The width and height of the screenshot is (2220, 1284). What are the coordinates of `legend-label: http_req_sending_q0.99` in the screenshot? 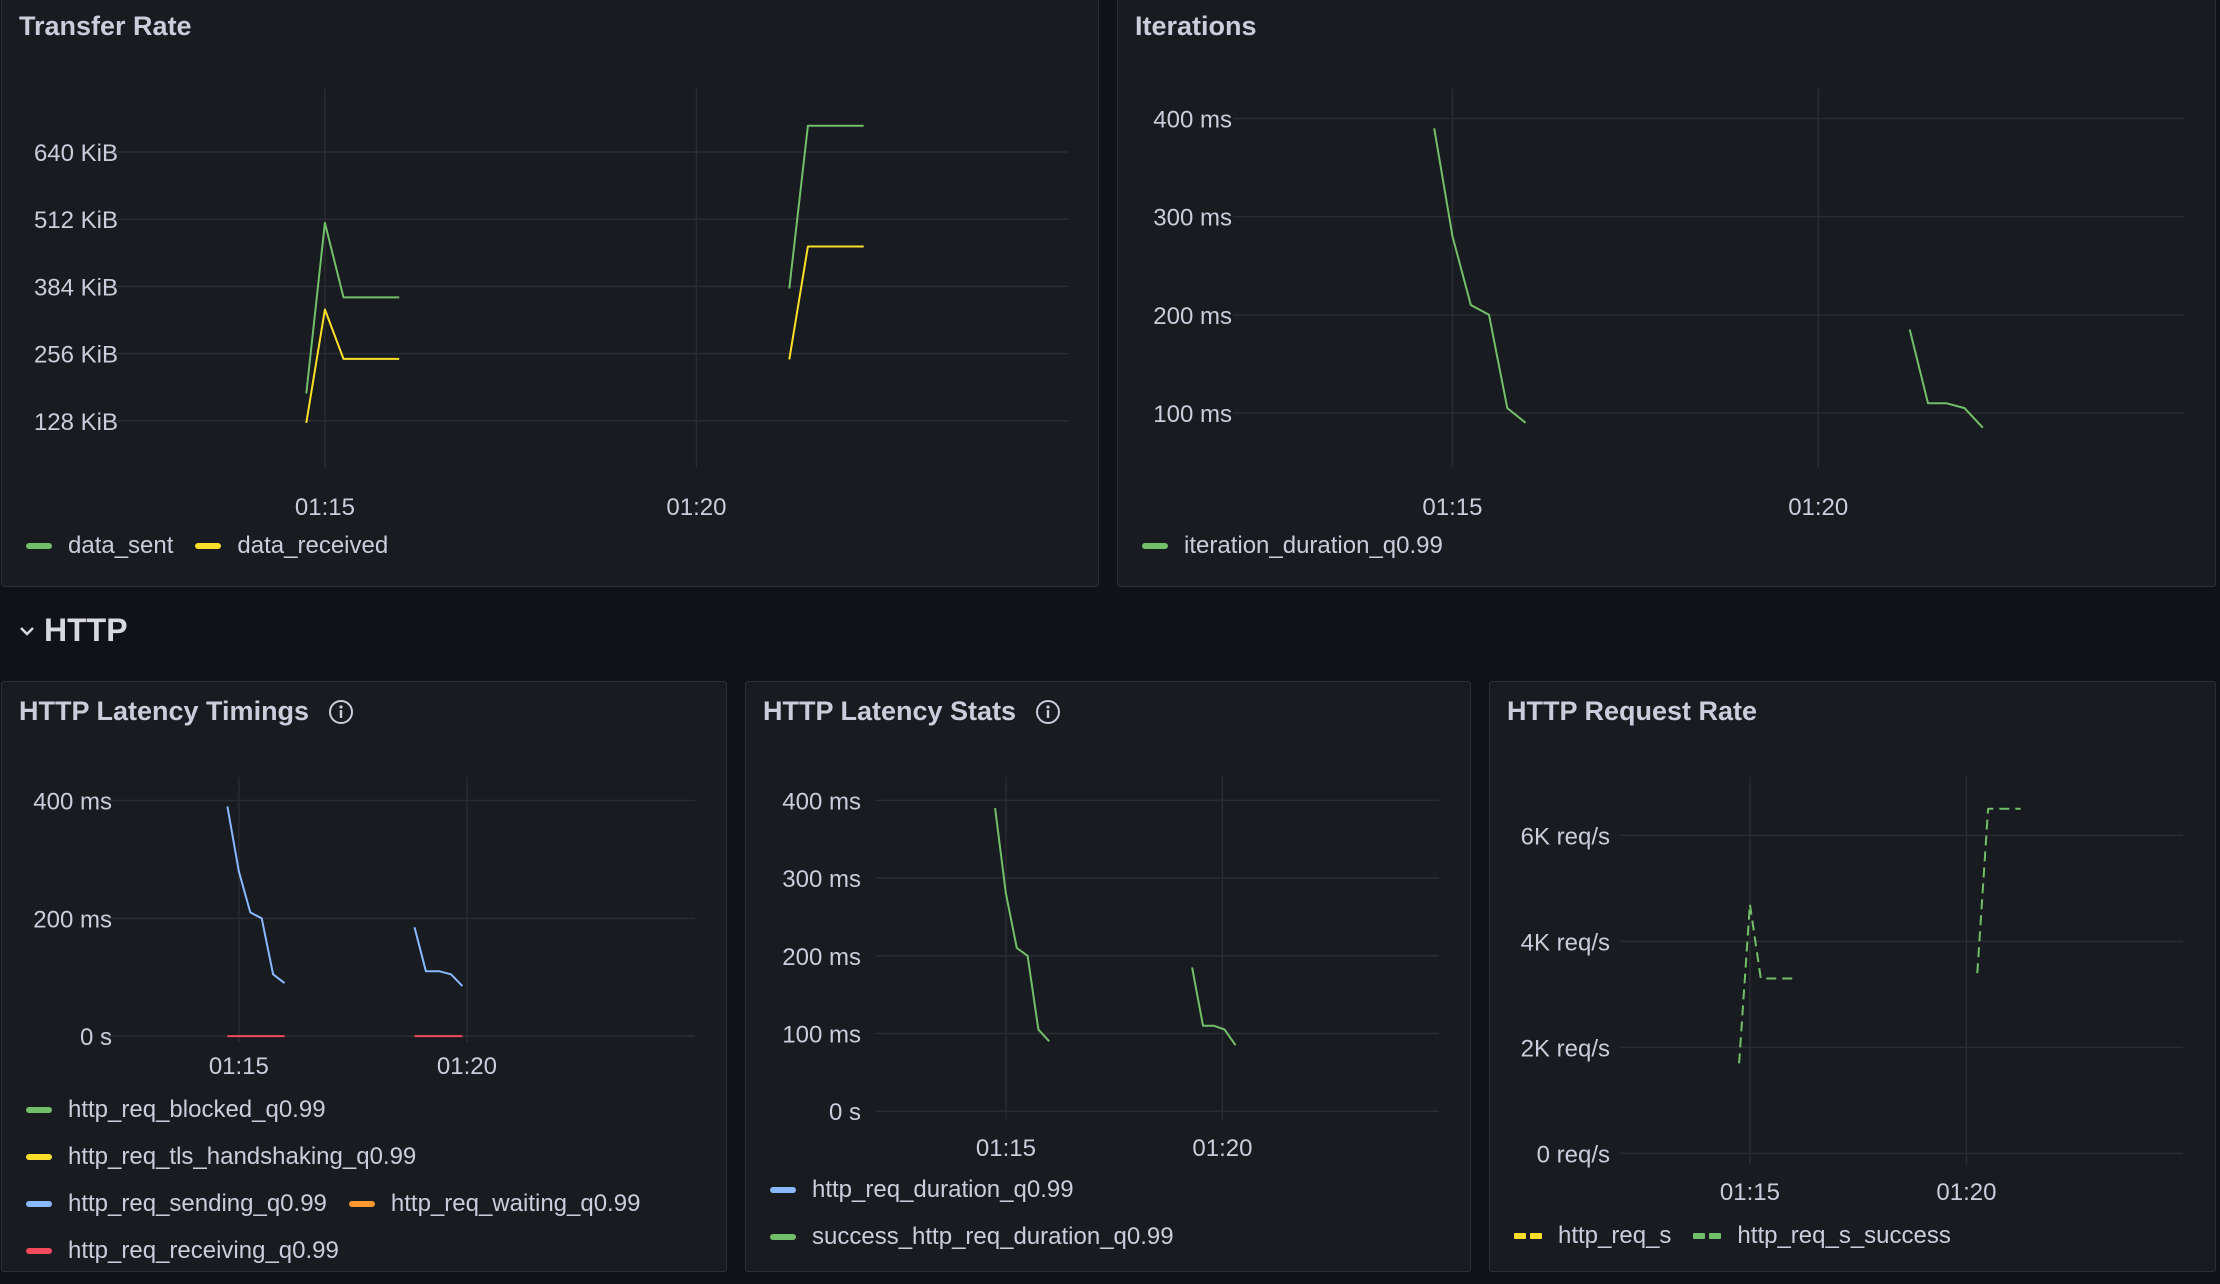 It's located at (197, 1203).